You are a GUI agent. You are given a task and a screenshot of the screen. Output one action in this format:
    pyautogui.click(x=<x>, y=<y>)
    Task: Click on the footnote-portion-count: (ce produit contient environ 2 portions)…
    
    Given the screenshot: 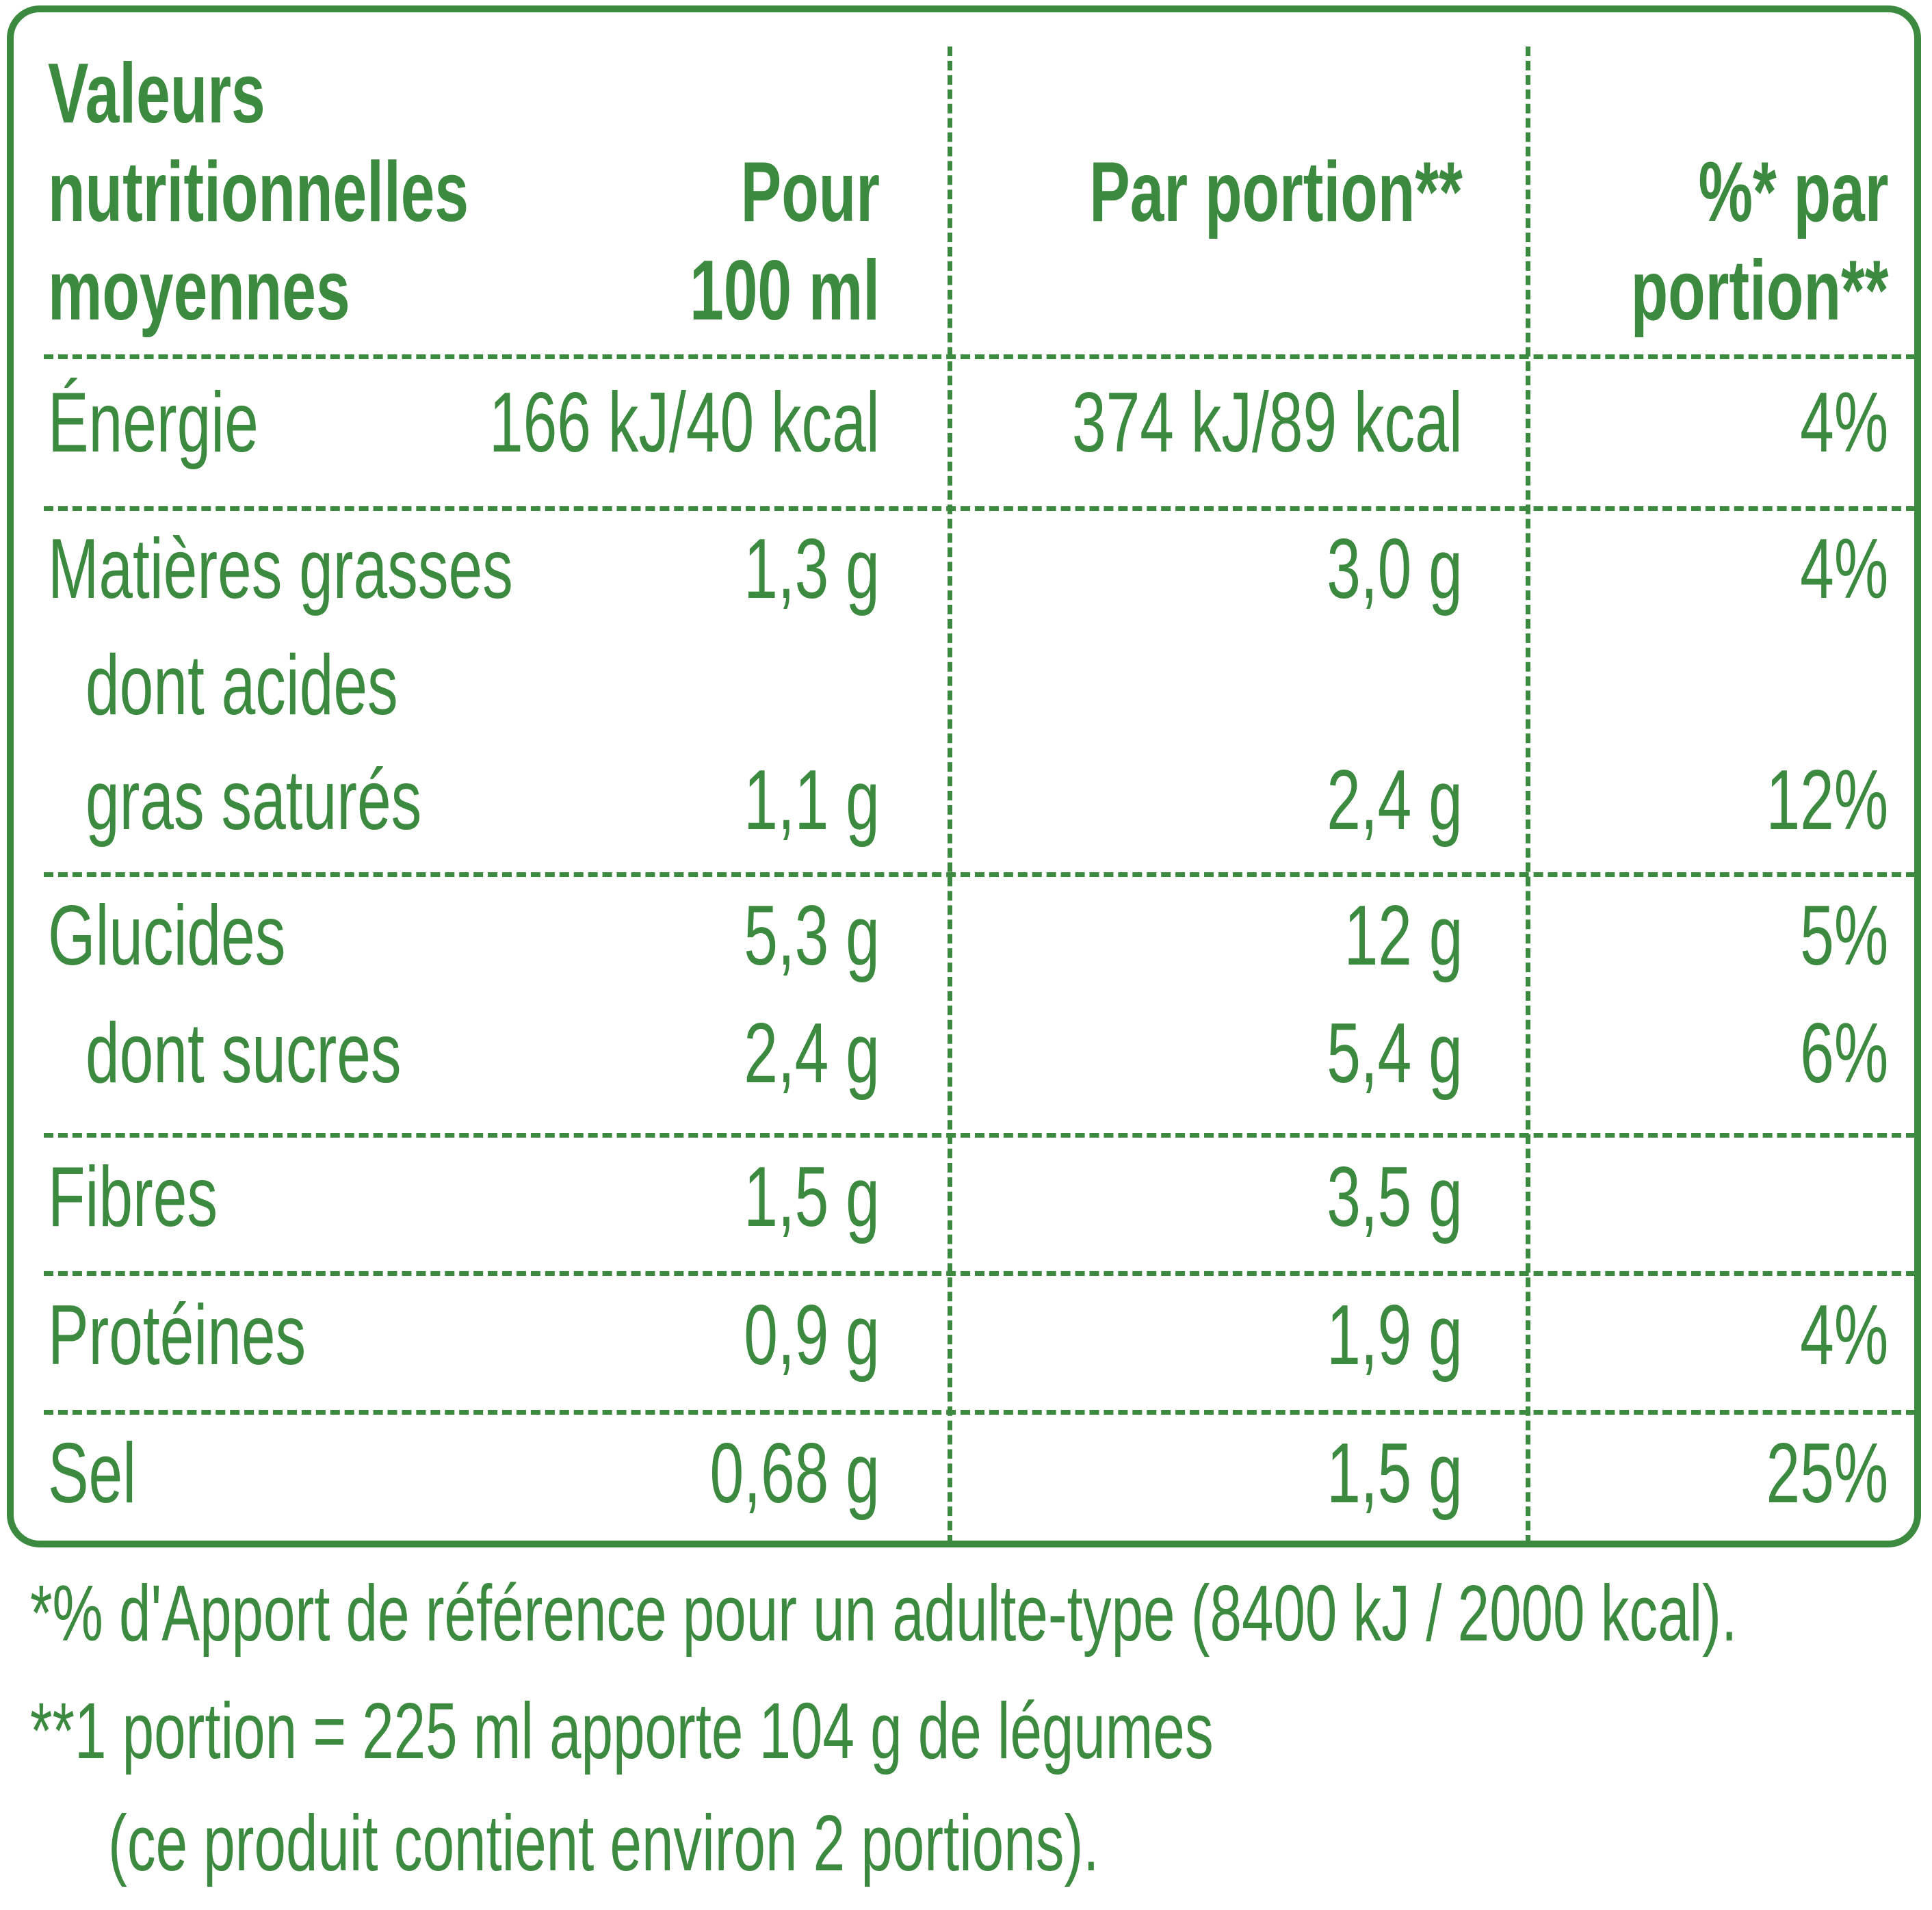 What is the action you would take?
    pyautogui.click(x=603, y=1842)
    